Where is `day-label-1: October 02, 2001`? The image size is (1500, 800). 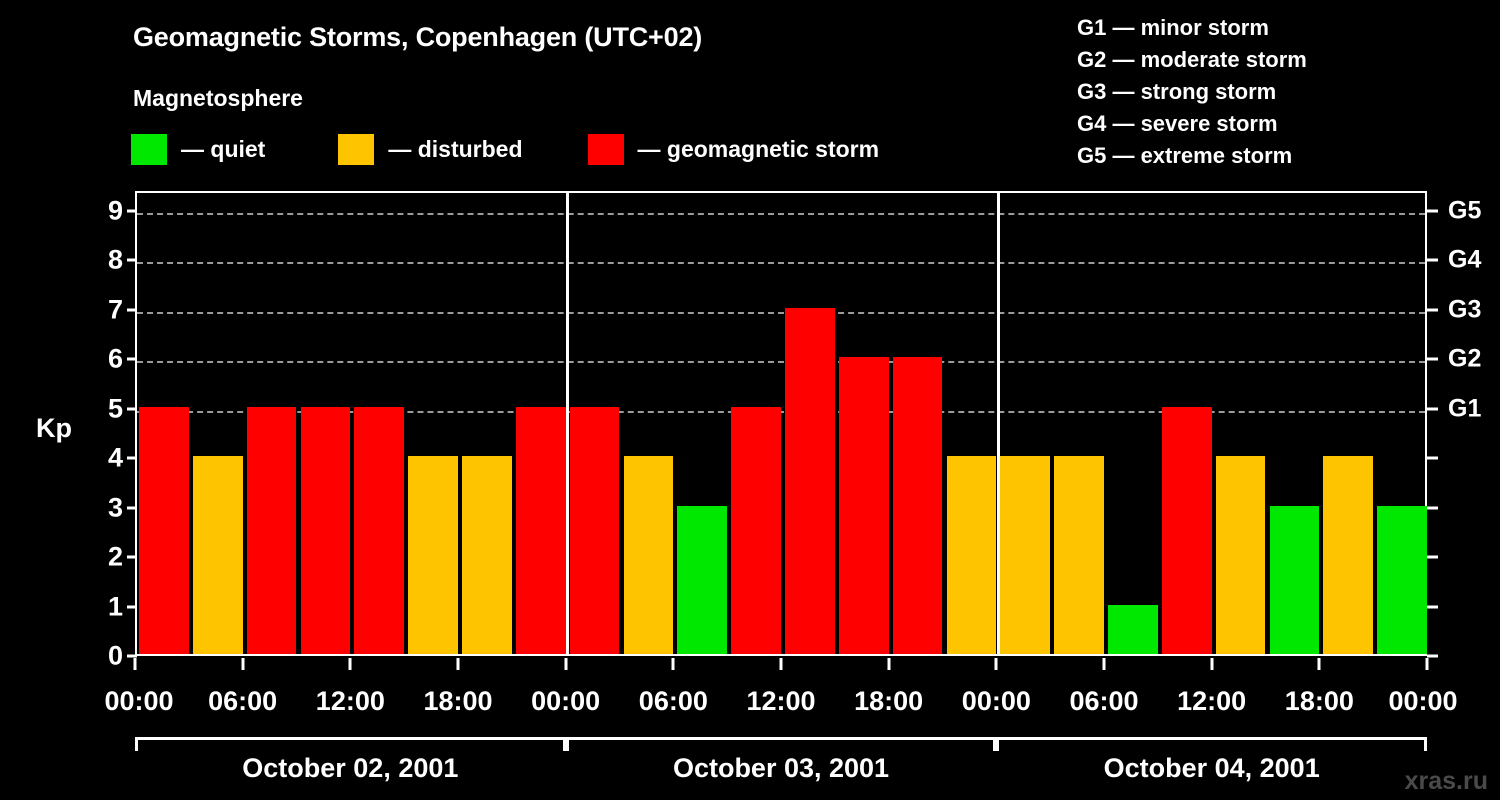 day-label-1: October 02, 2001 is located at coordinates (350, 768).